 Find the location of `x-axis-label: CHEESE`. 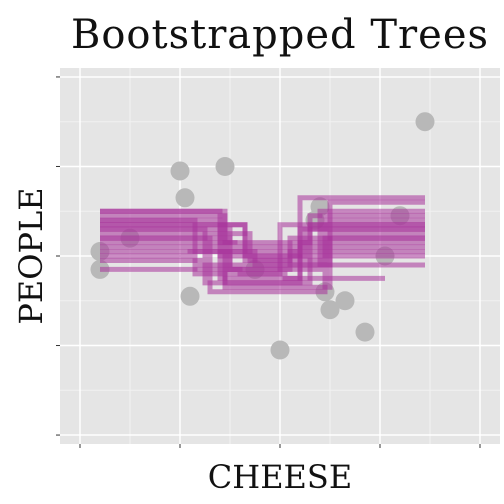

x-axis-label: CHEESE is located at coordinates (280, 477).